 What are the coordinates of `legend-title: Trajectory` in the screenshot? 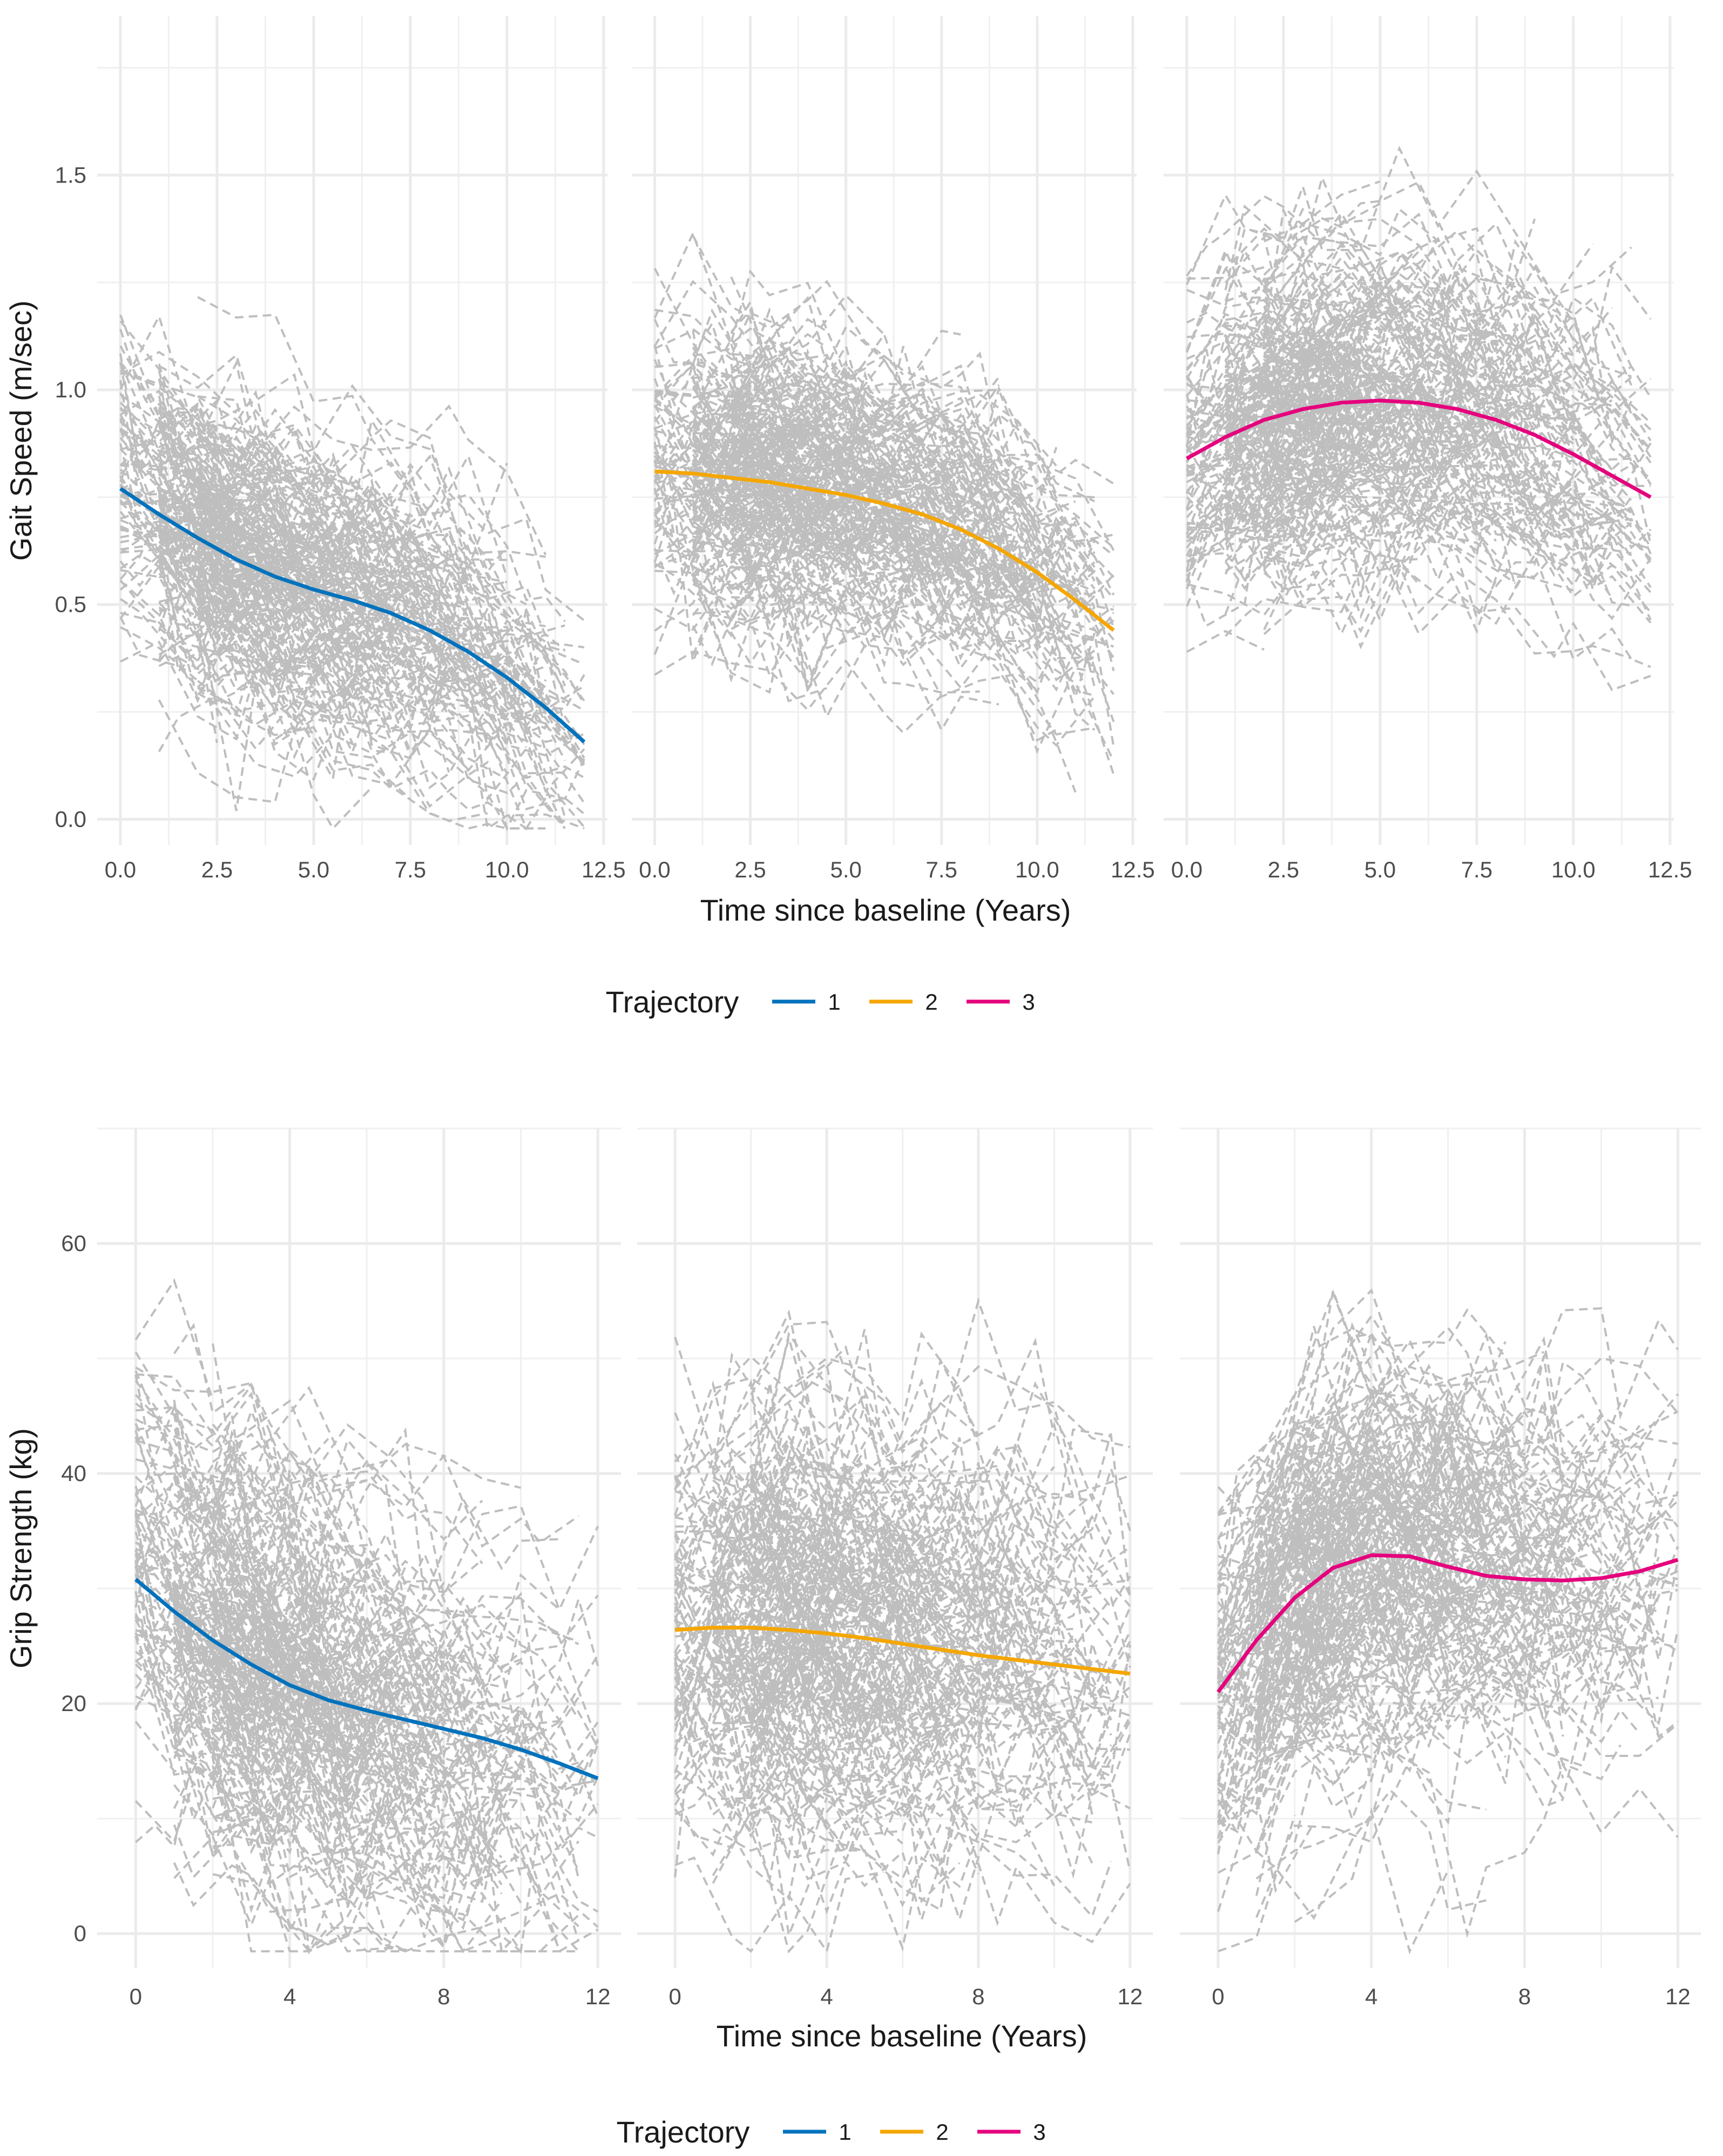 It's located at (683, 2132).